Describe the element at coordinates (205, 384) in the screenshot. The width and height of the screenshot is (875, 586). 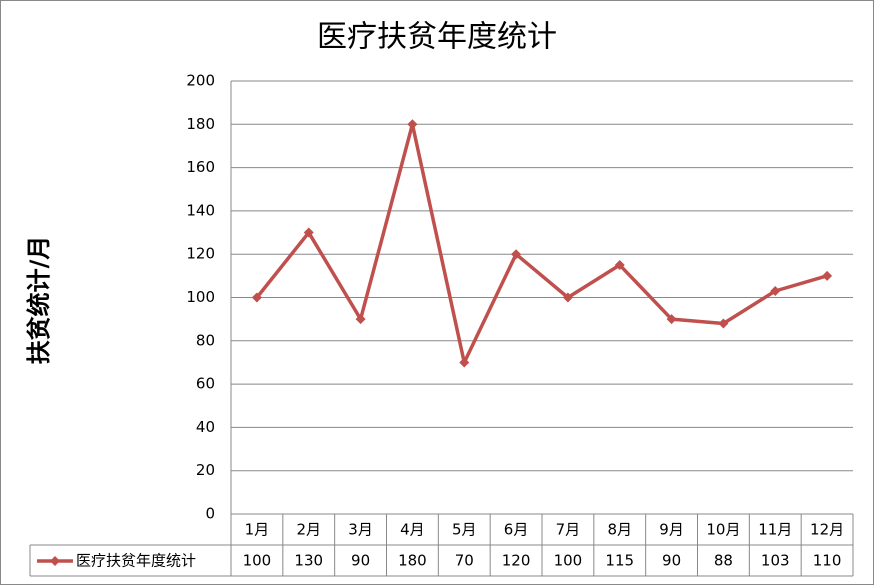
I see `y-tick-label: 60` at that location.